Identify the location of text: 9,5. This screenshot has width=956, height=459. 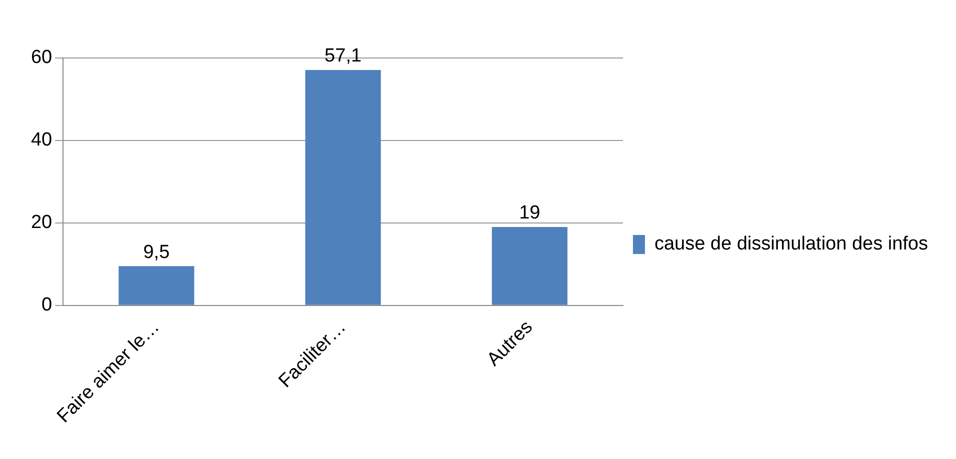
(156, 252).